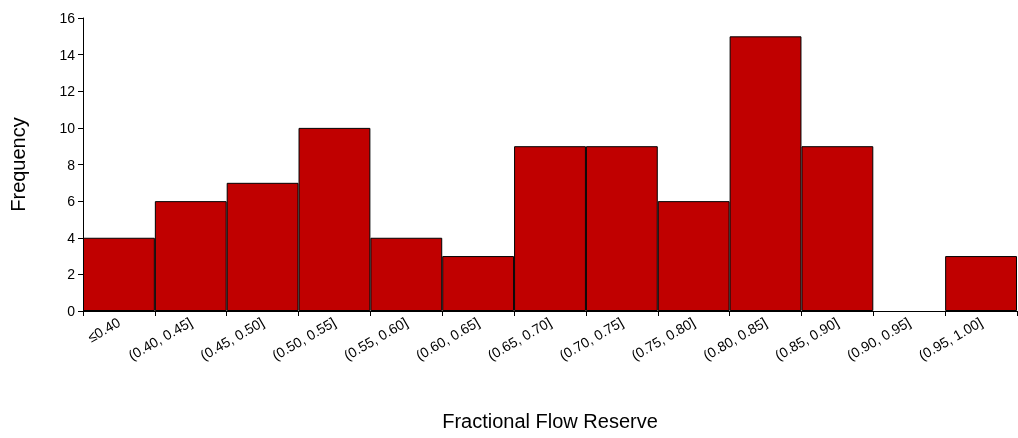 This screenshot has width=1018, height=438. Describe the element at coordinates (71, 237) in the screenshot. I see `y-tick-label: 4` at that location.